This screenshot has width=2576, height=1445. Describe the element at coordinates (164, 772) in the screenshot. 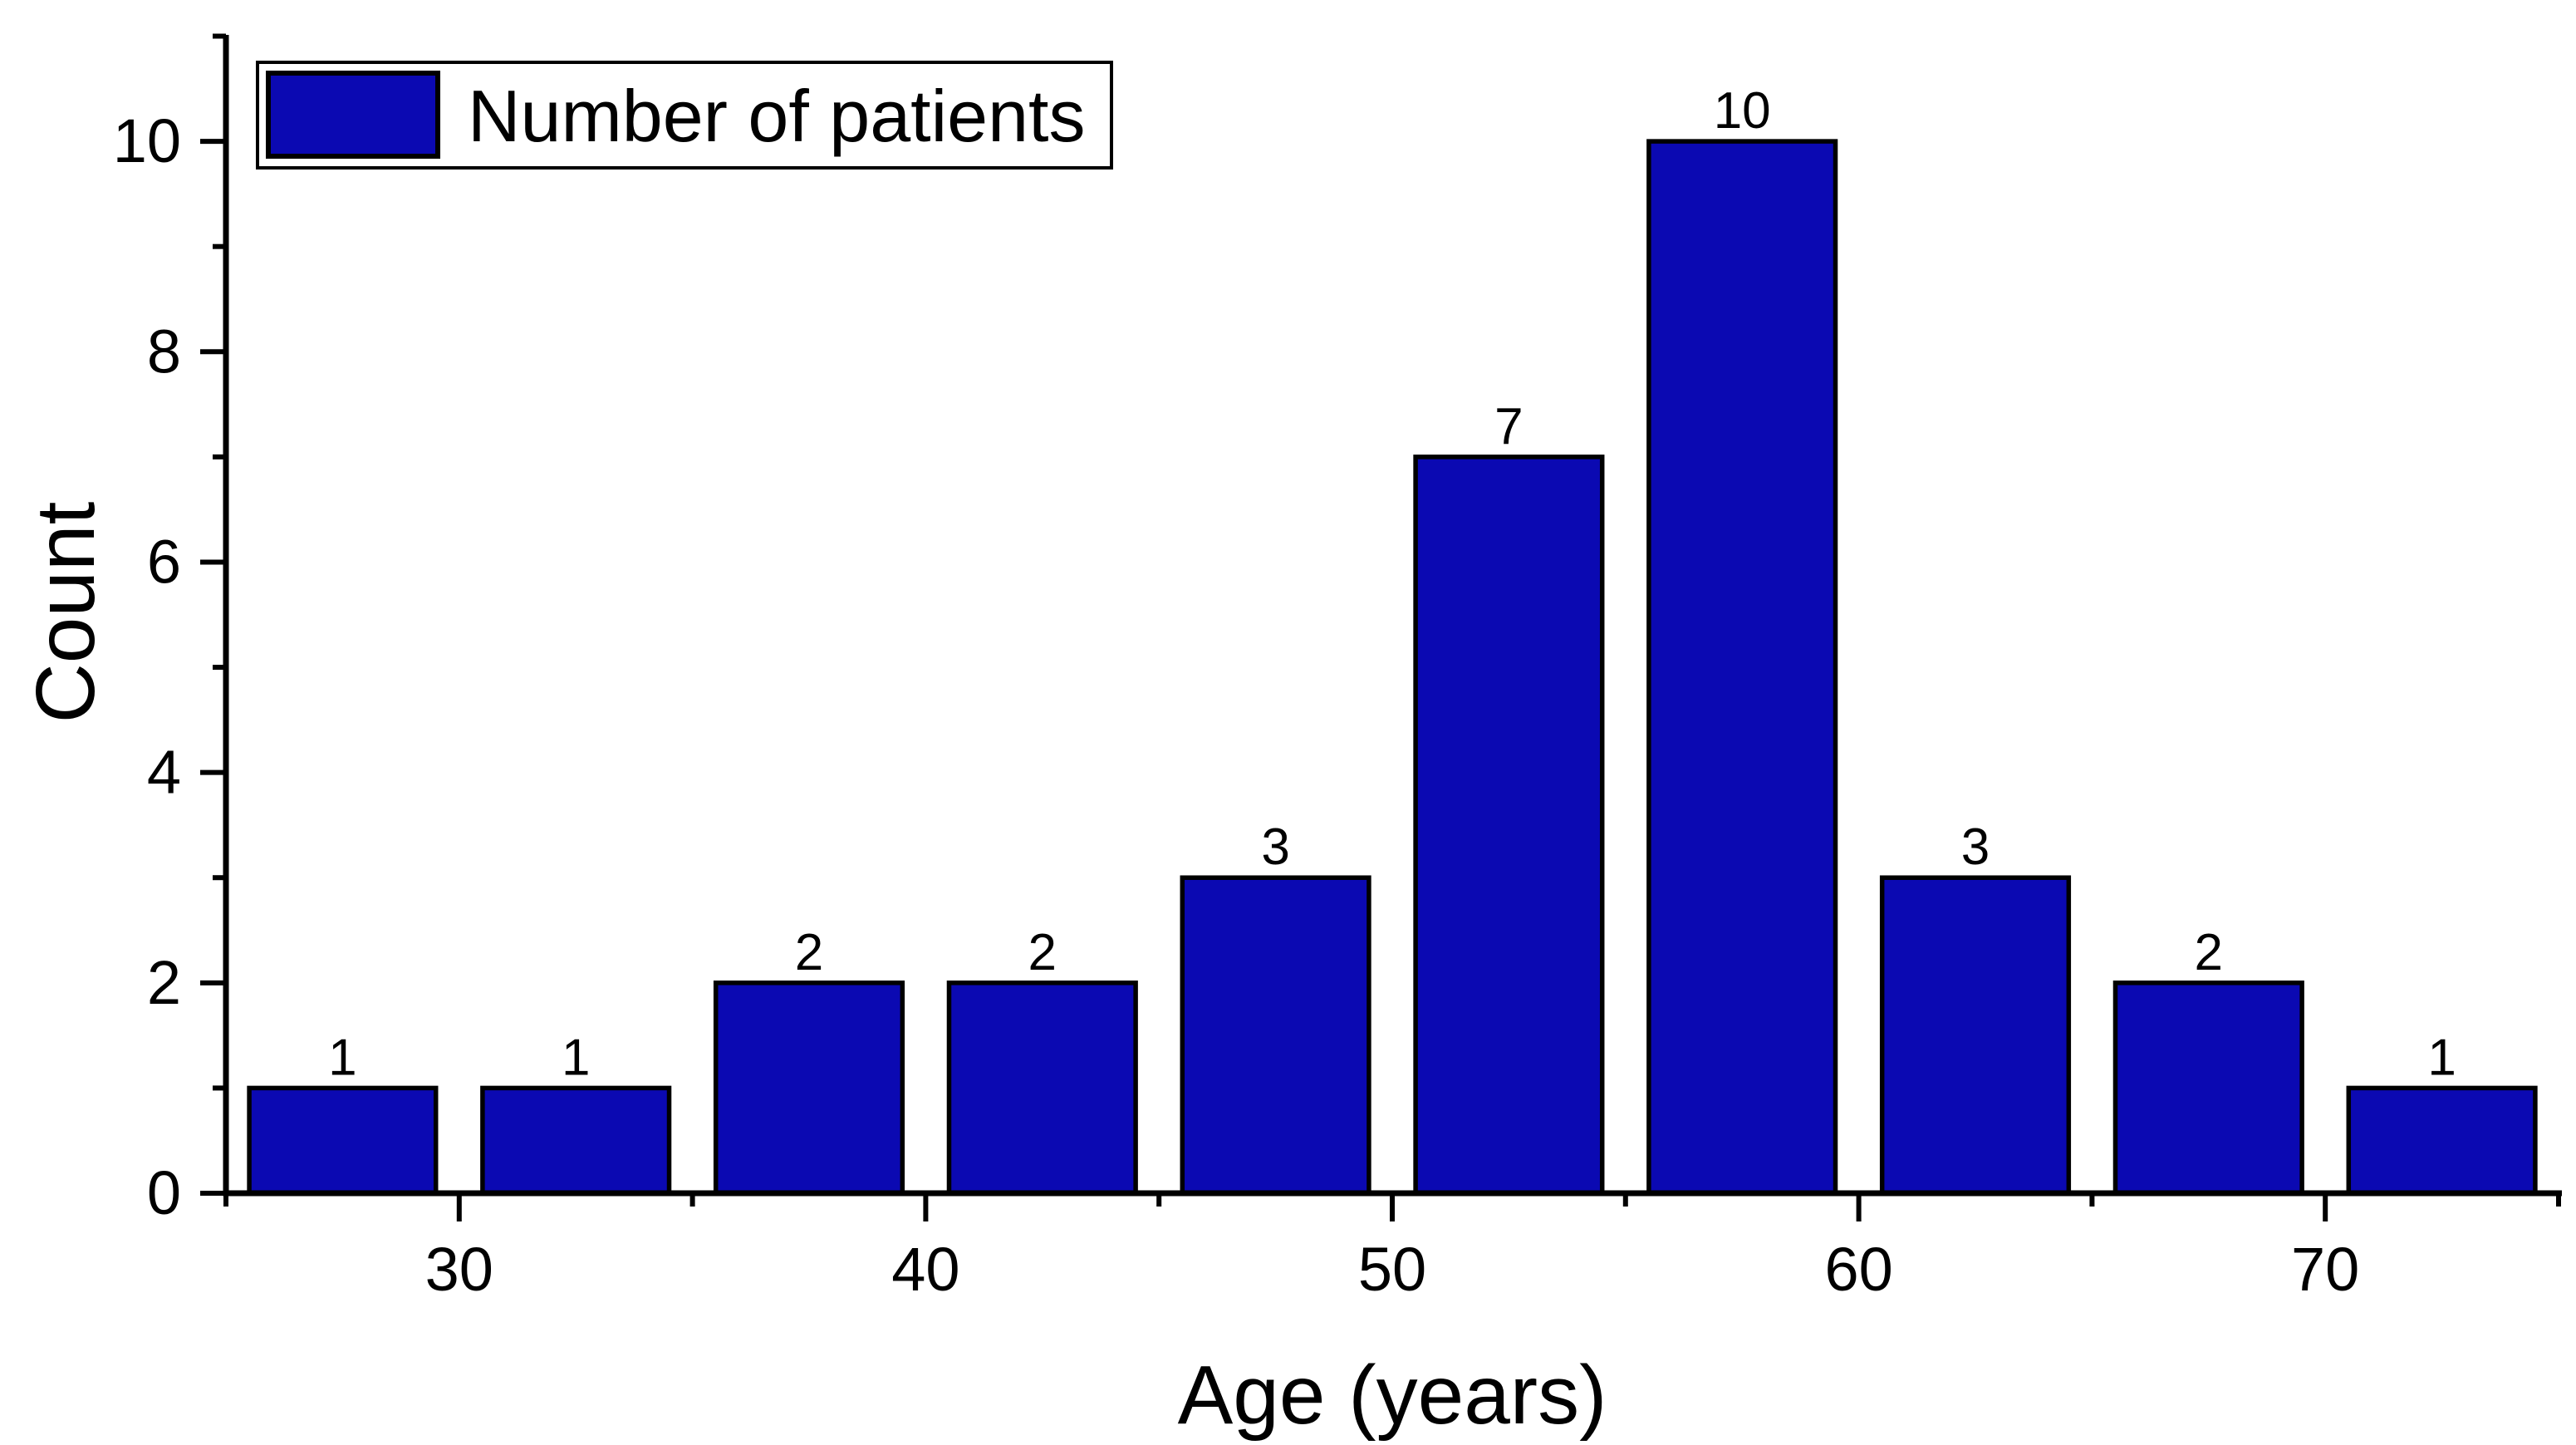

I see `y-tick-label: 4` at that location.